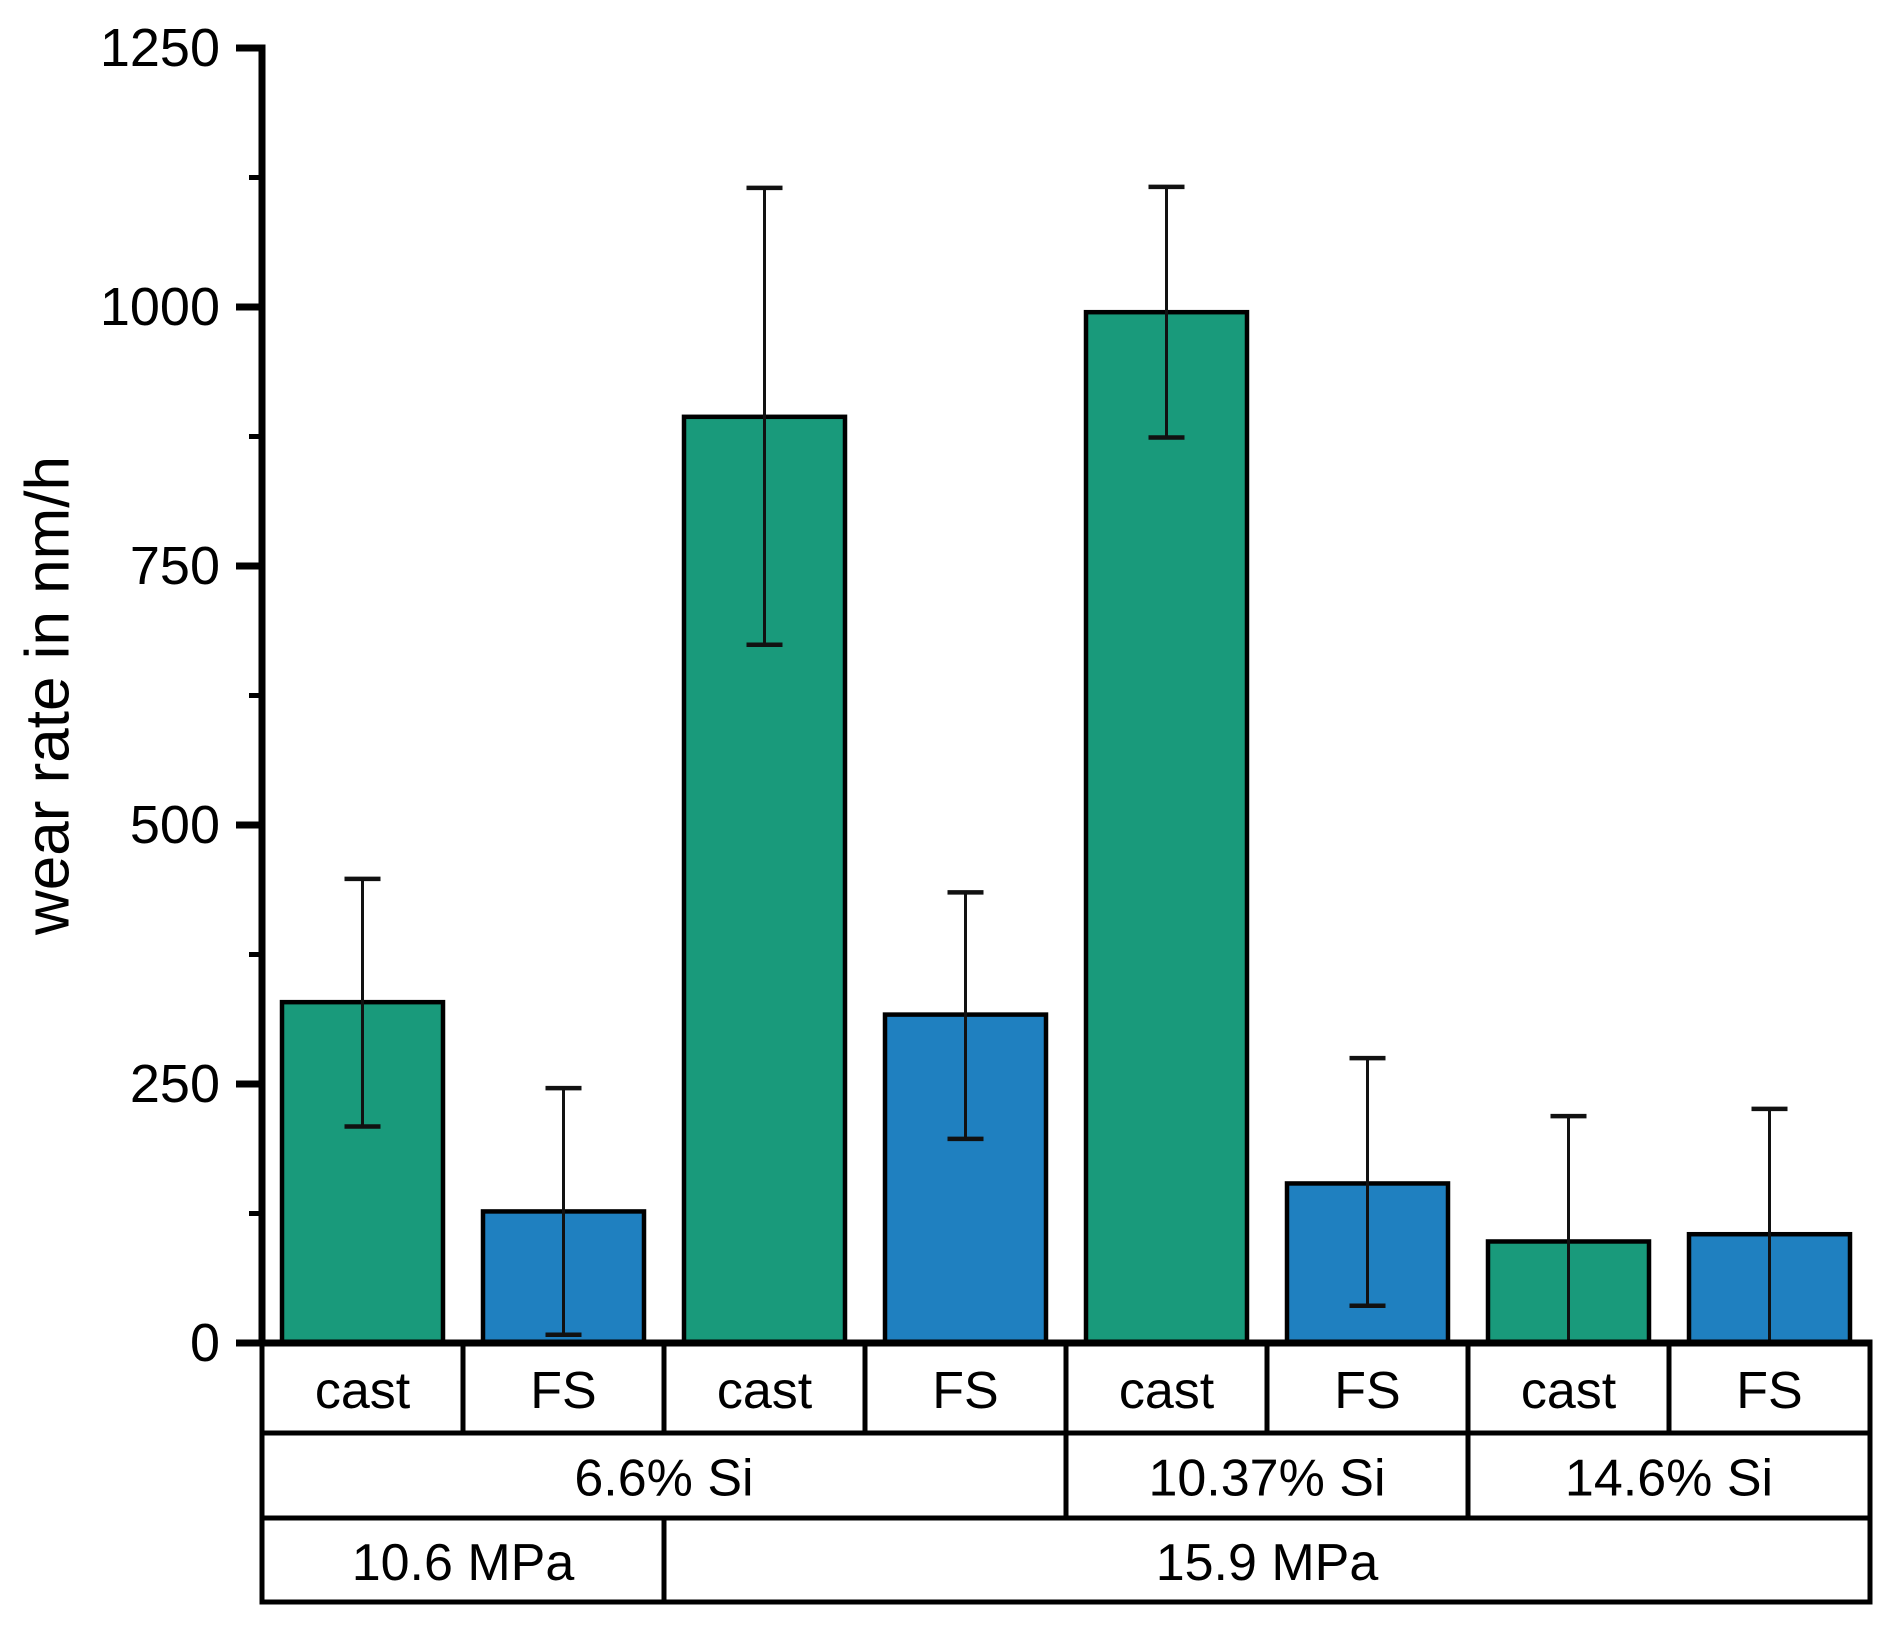 Image resolution: width=1889 pixels, height=1642 pixels. I want to click on y-tick-label: 0, so click(205, 1343).